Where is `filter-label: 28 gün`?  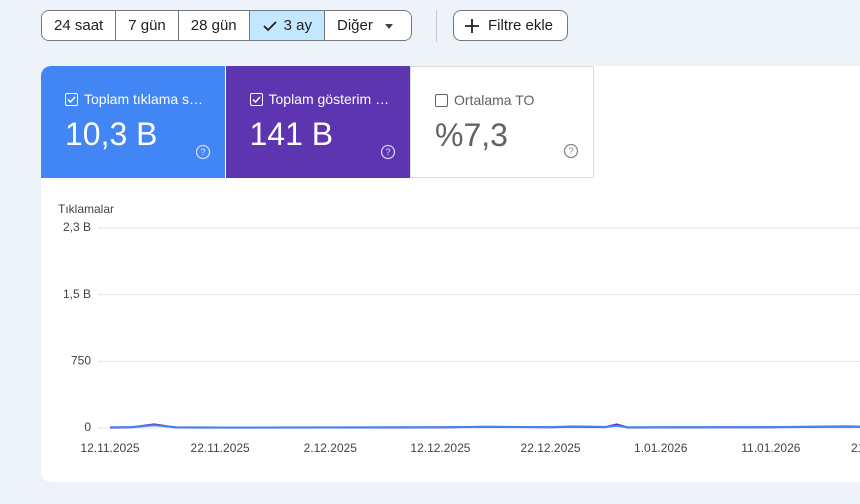
filter-label: 28 gün is located at coordinates (213, 25).